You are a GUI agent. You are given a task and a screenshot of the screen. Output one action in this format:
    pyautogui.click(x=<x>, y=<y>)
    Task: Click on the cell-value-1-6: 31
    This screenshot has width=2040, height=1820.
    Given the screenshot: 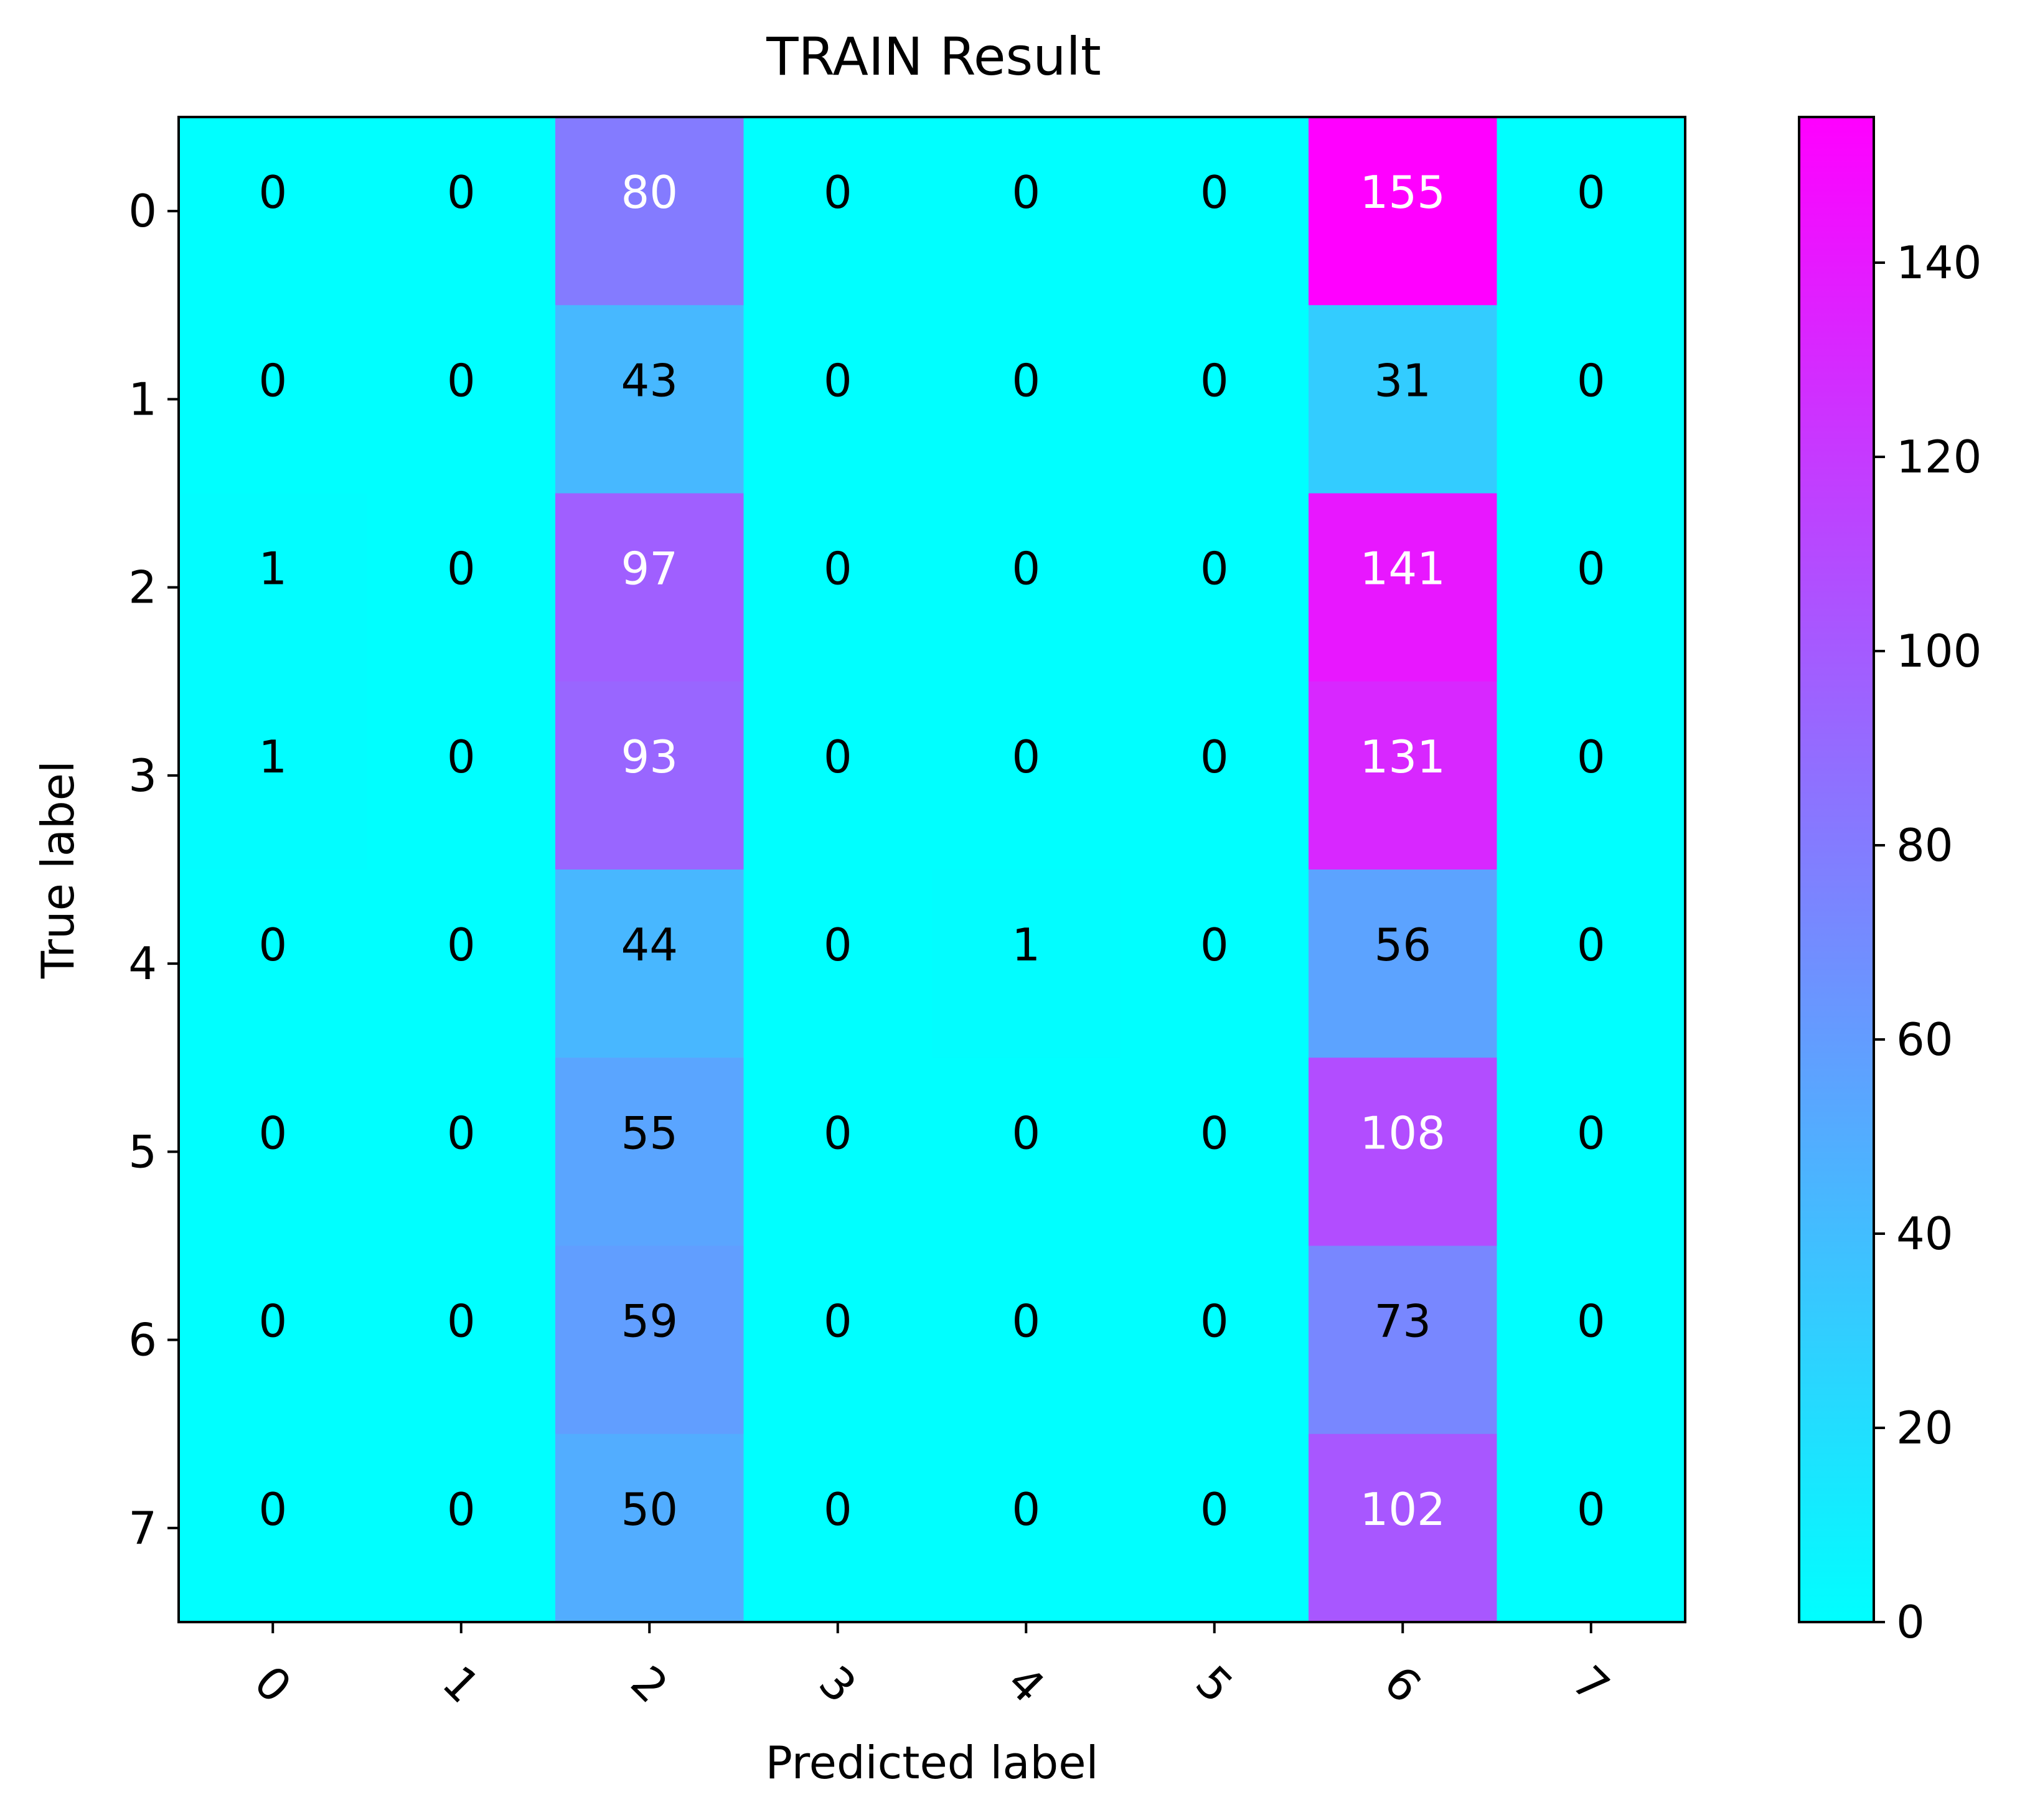 What is the action you would take?
    pyautogui.click(x=1402, y=380)
    